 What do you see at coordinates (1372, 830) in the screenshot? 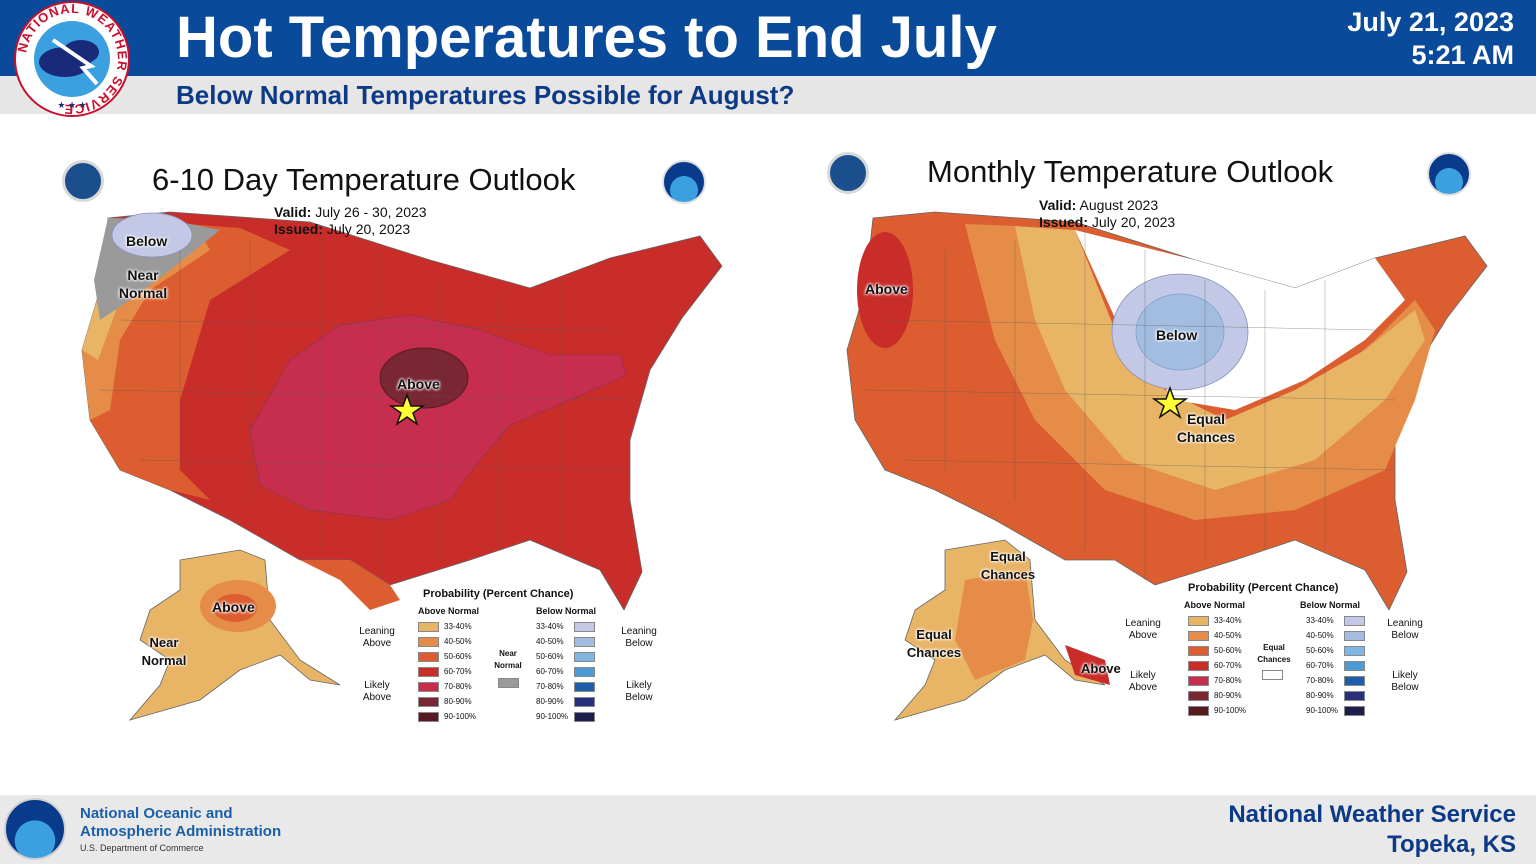
I see `nws-office: National Weather Service Topeka, KS` at bounding box center [1372, 830].